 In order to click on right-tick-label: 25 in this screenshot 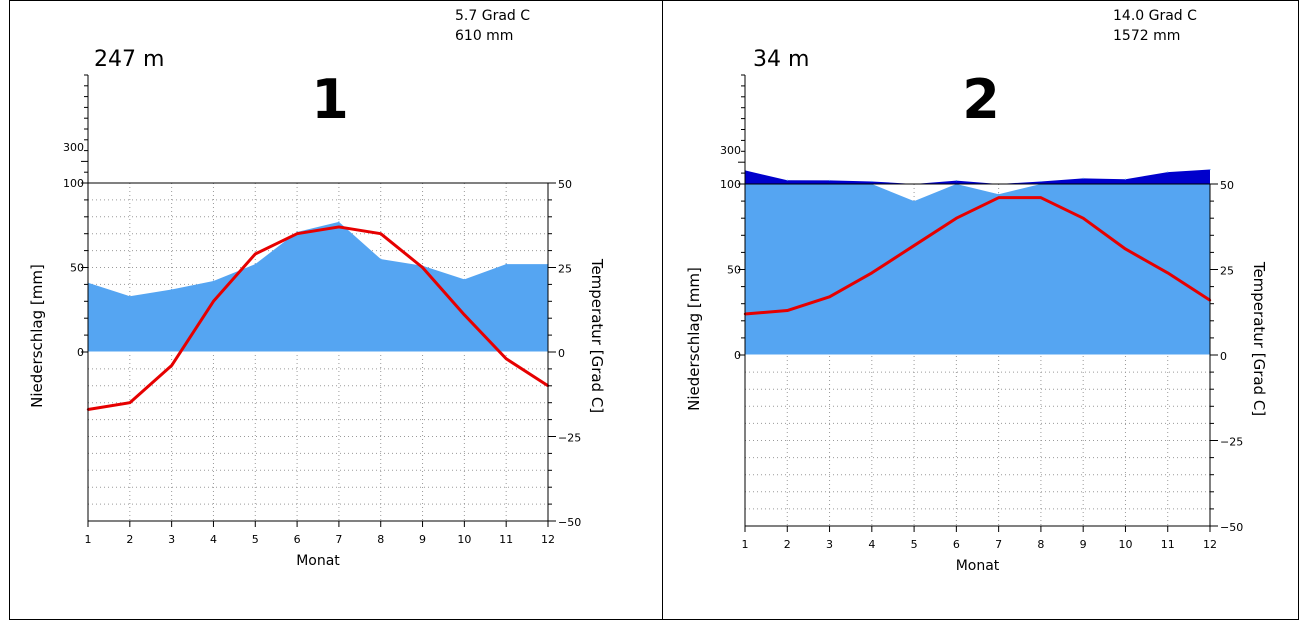, I will do `click(1227, 271)`.